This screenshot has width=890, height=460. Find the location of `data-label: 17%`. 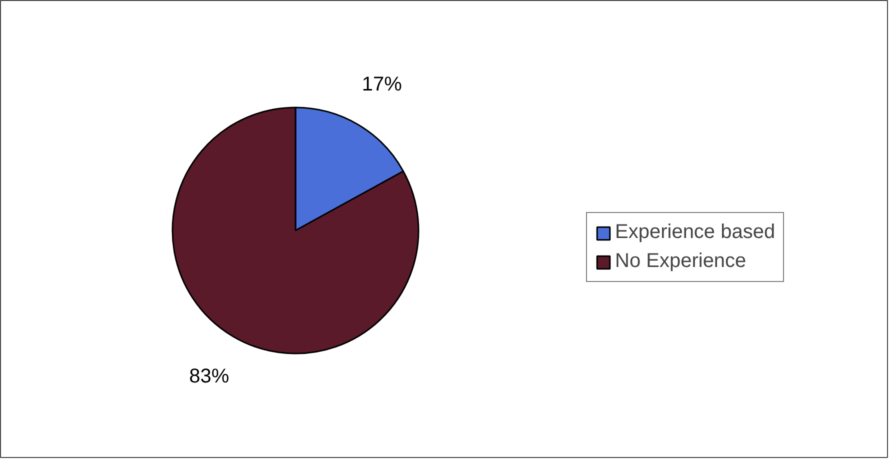

data-label: 17% is located at coordinates (382, 84).